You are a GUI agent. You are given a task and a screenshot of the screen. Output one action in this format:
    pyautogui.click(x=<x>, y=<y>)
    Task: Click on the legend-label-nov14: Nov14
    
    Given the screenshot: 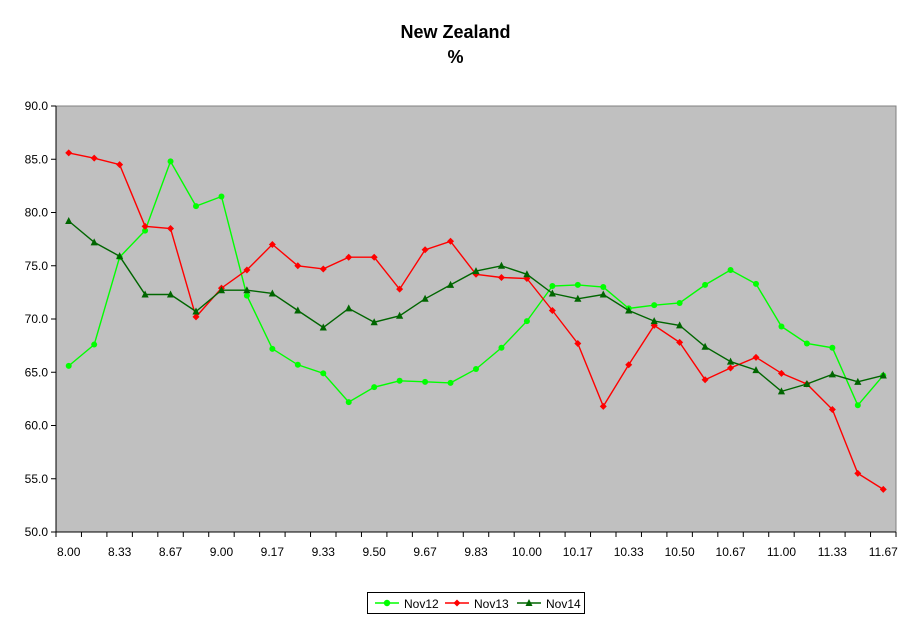 What is the action you would take?
    pyautogui.click(x=563, y=604)
    